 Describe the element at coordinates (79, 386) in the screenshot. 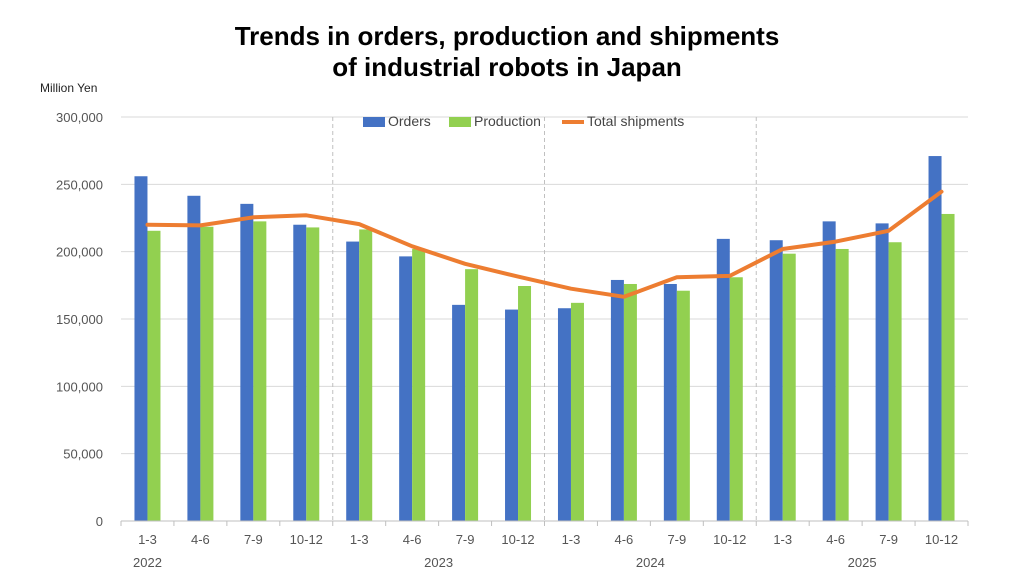

I see `y-tick-label: 100,000` at that location.